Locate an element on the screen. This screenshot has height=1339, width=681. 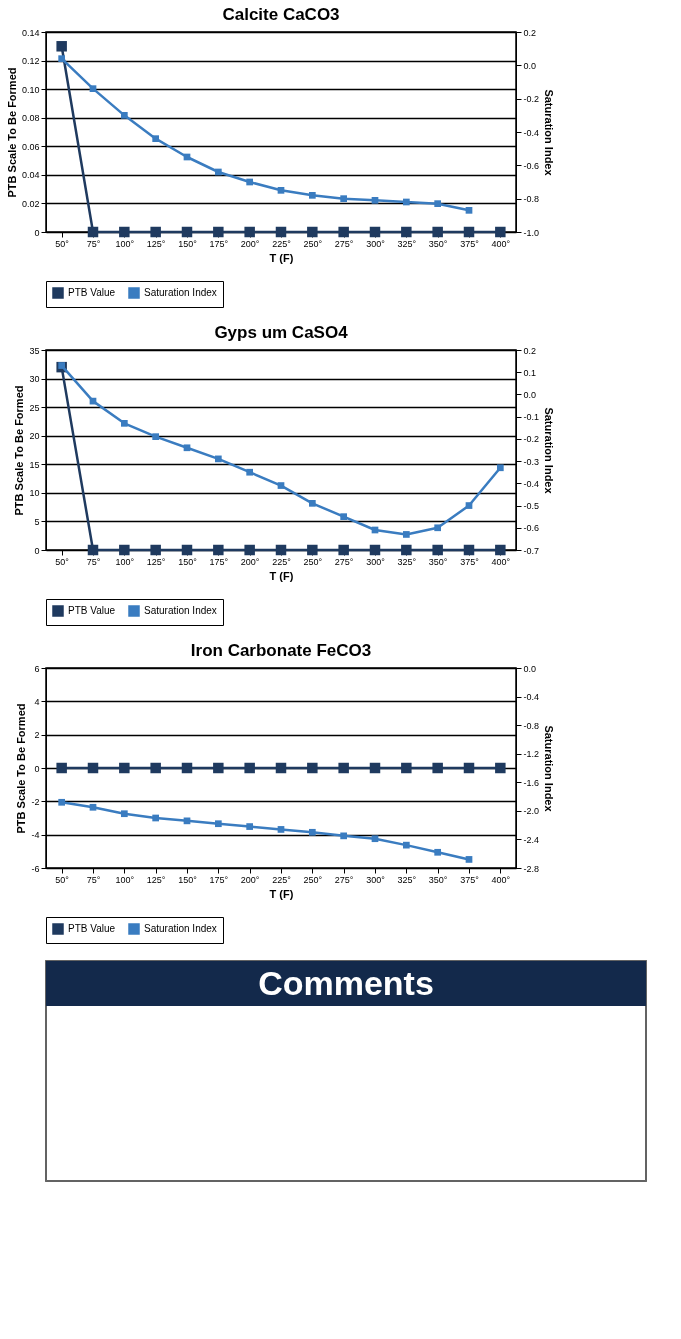
y-tick-label: 0.04 is located at coordinates (30, 175).